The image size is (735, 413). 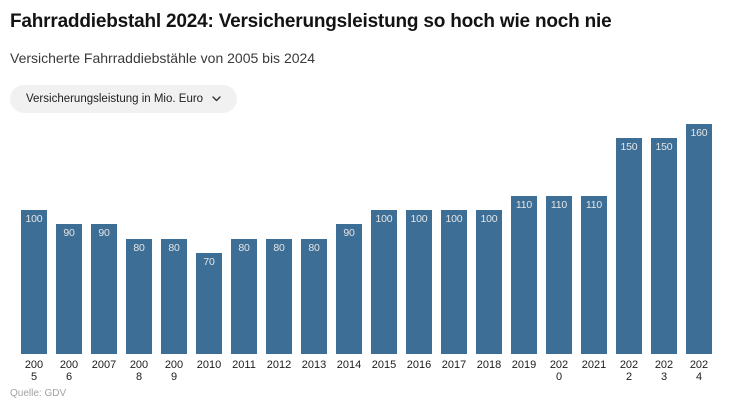 I want to click on x-tick-2021: 2021, so click(x=594, y=365).